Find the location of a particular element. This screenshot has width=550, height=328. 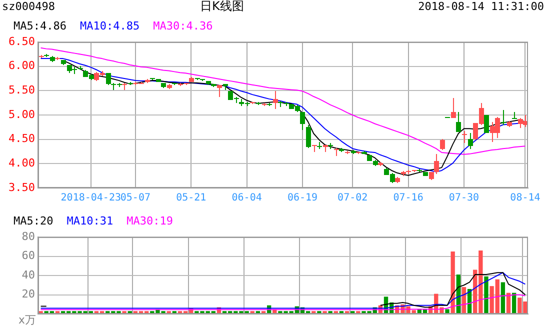

y-tick-label: 20 is located at coordinates (28, 294).